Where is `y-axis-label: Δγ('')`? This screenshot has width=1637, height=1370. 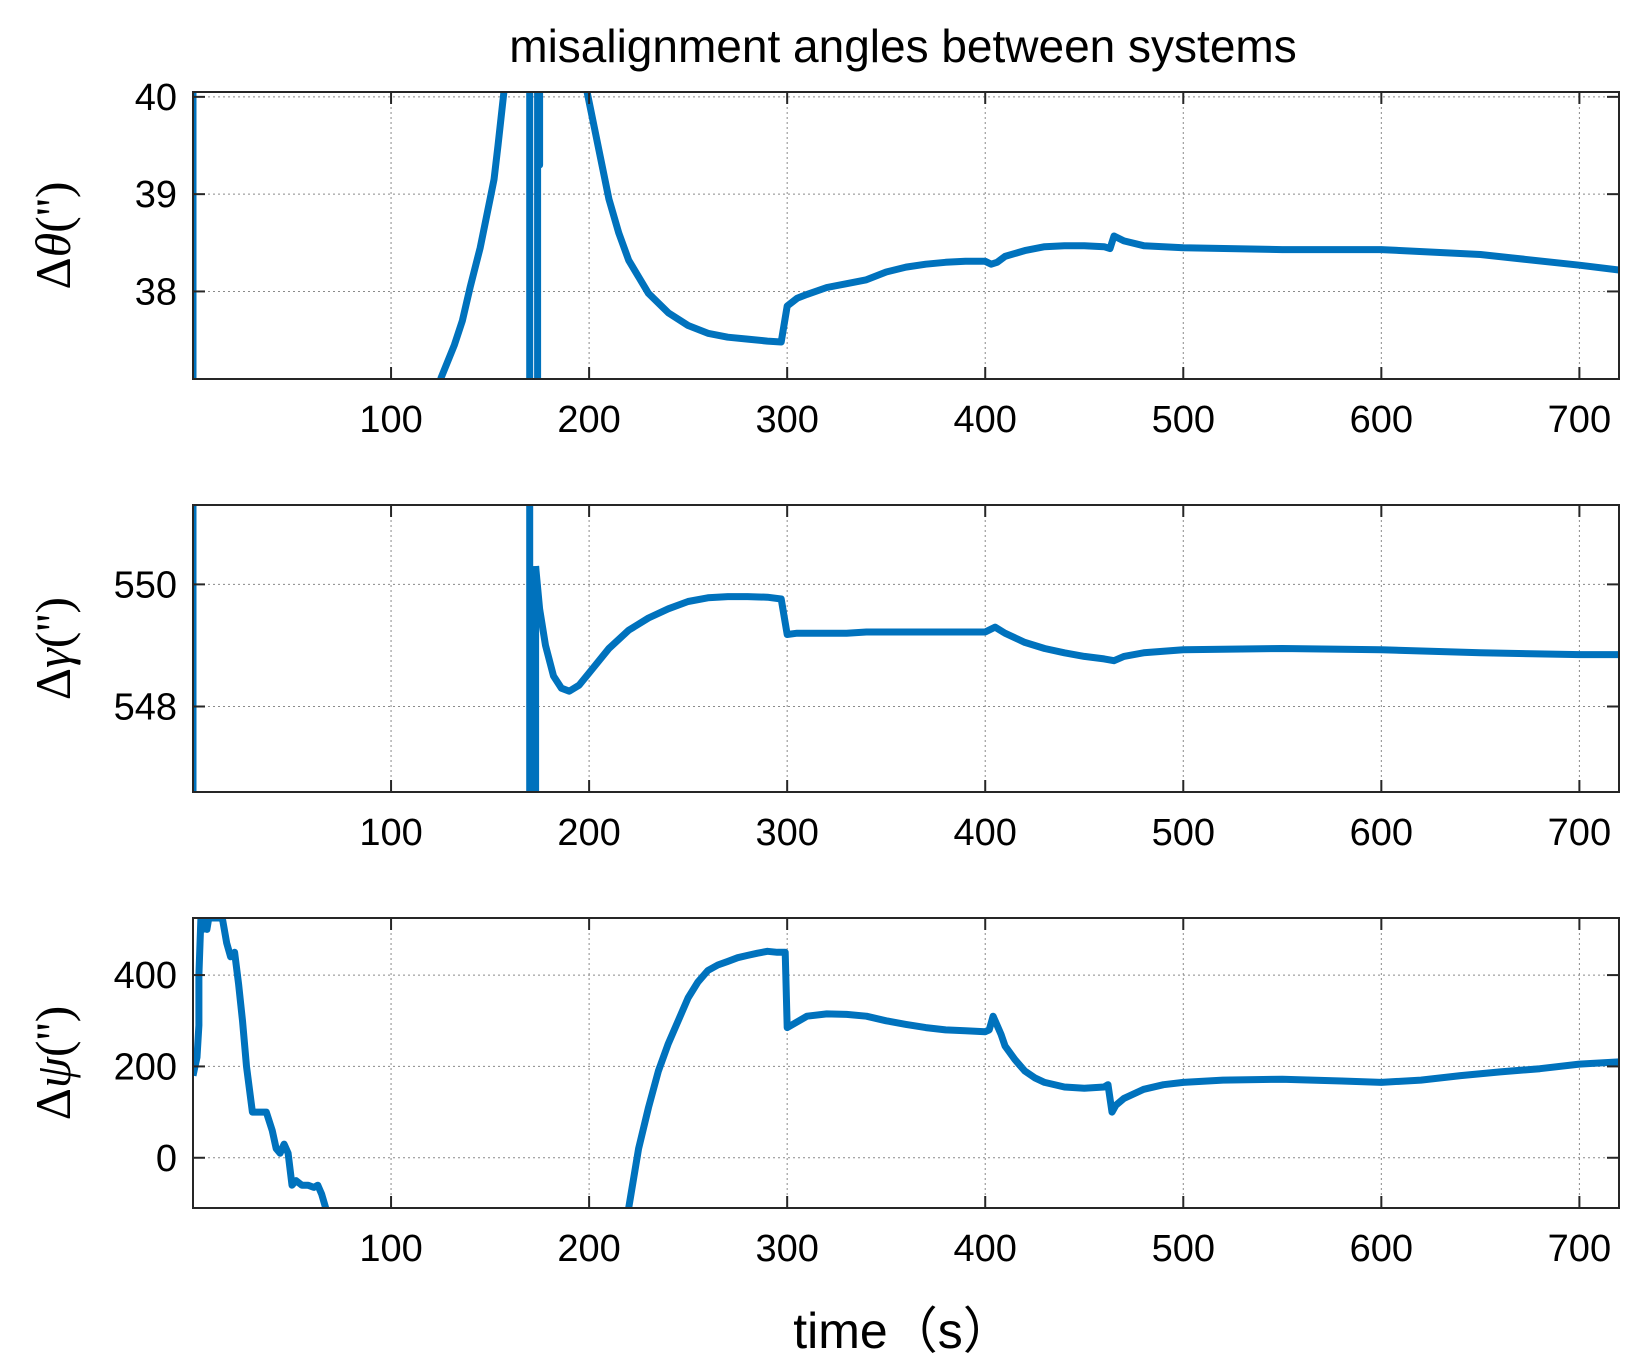 y-axis-label: Δγ('') is located at coordinates (53, 648).